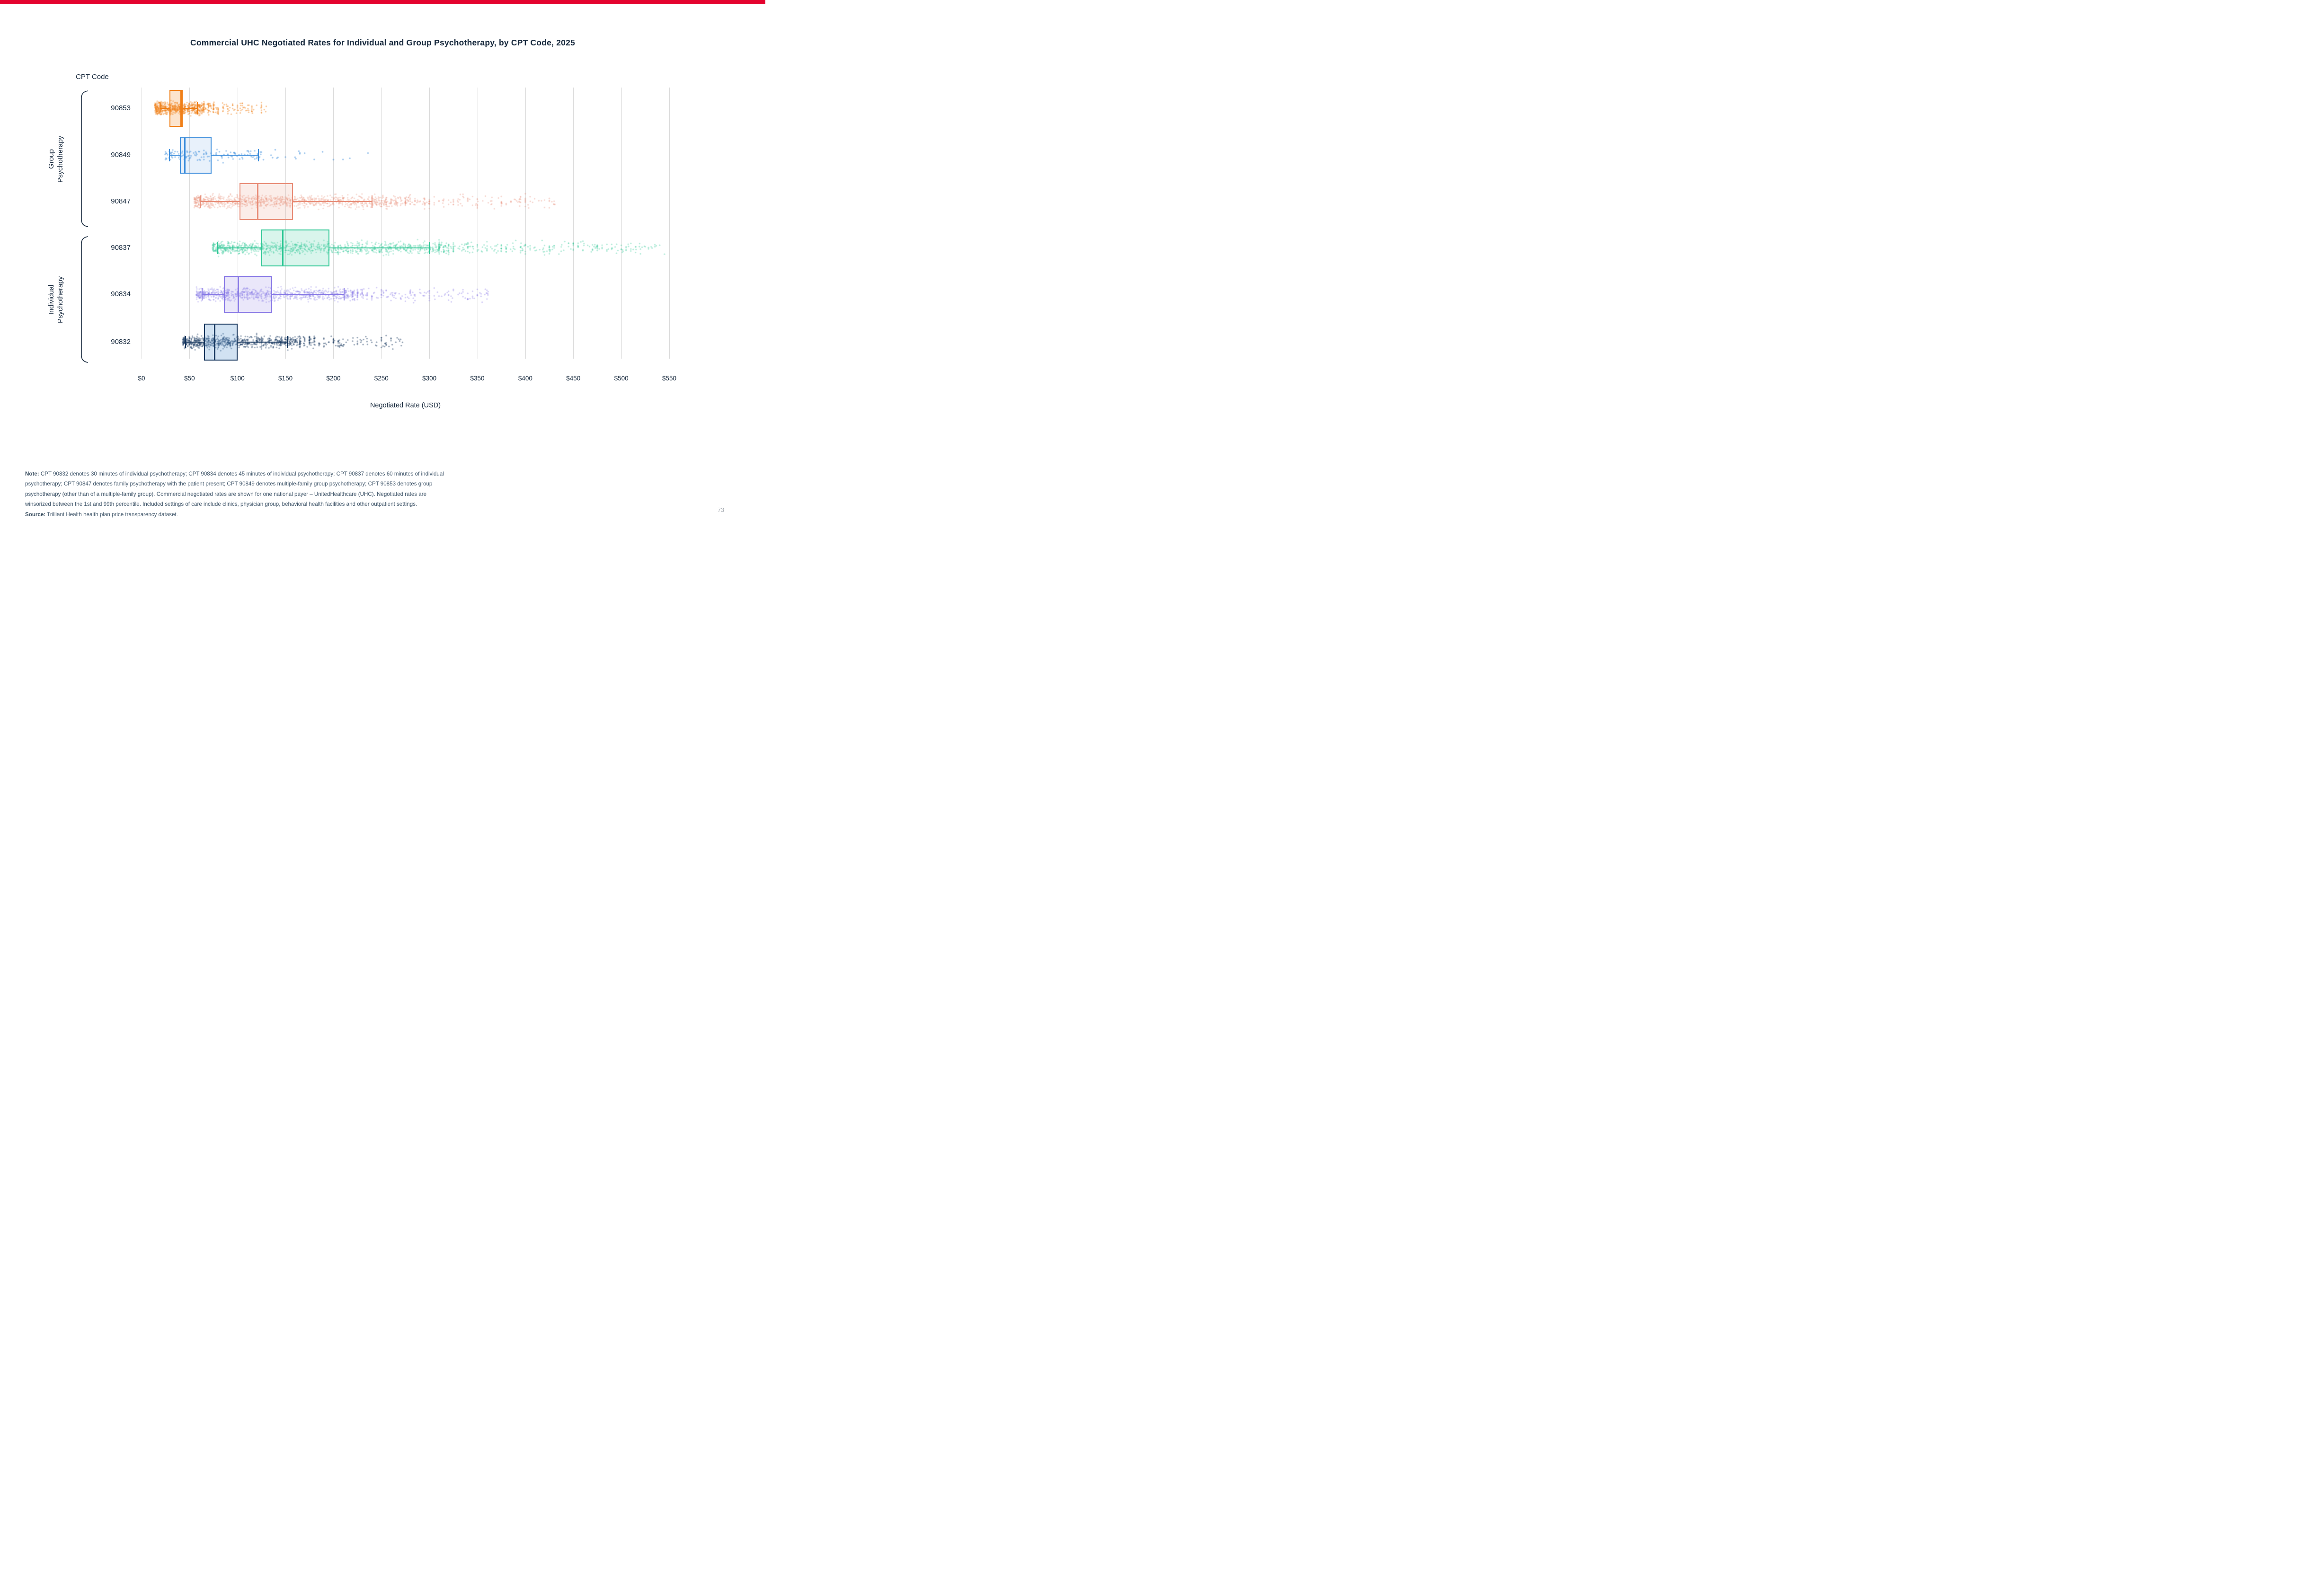 The height and width of the screenshot is (1596, 2297). I want to click on plot-area, so click(382, 266).